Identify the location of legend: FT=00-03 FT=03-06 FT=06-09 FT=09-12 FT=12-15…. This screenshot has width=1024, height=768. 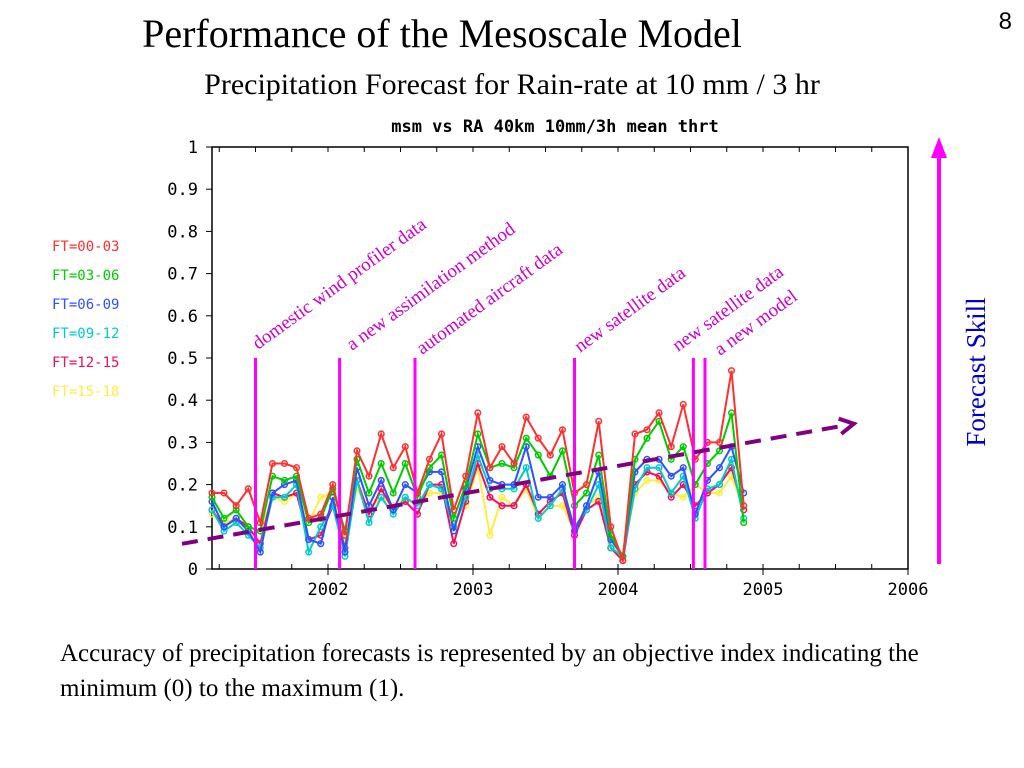
(85, 319).